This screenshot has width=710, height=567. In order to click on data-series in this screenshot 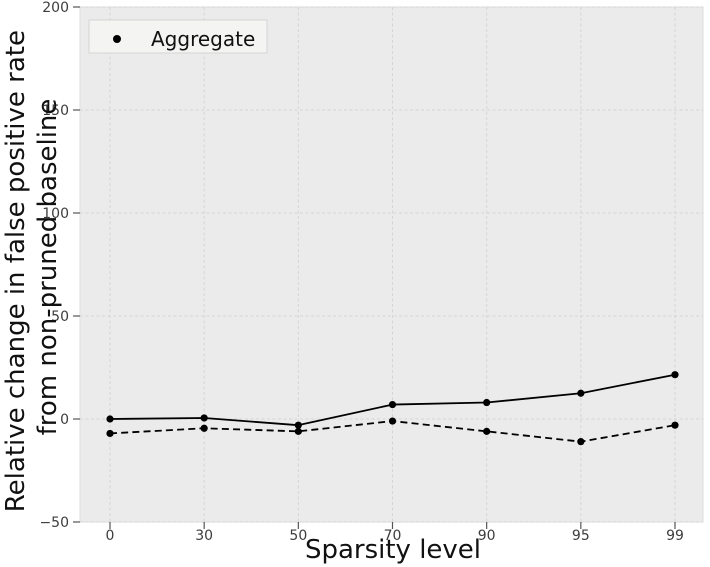, I will do `click(392, 408)`.